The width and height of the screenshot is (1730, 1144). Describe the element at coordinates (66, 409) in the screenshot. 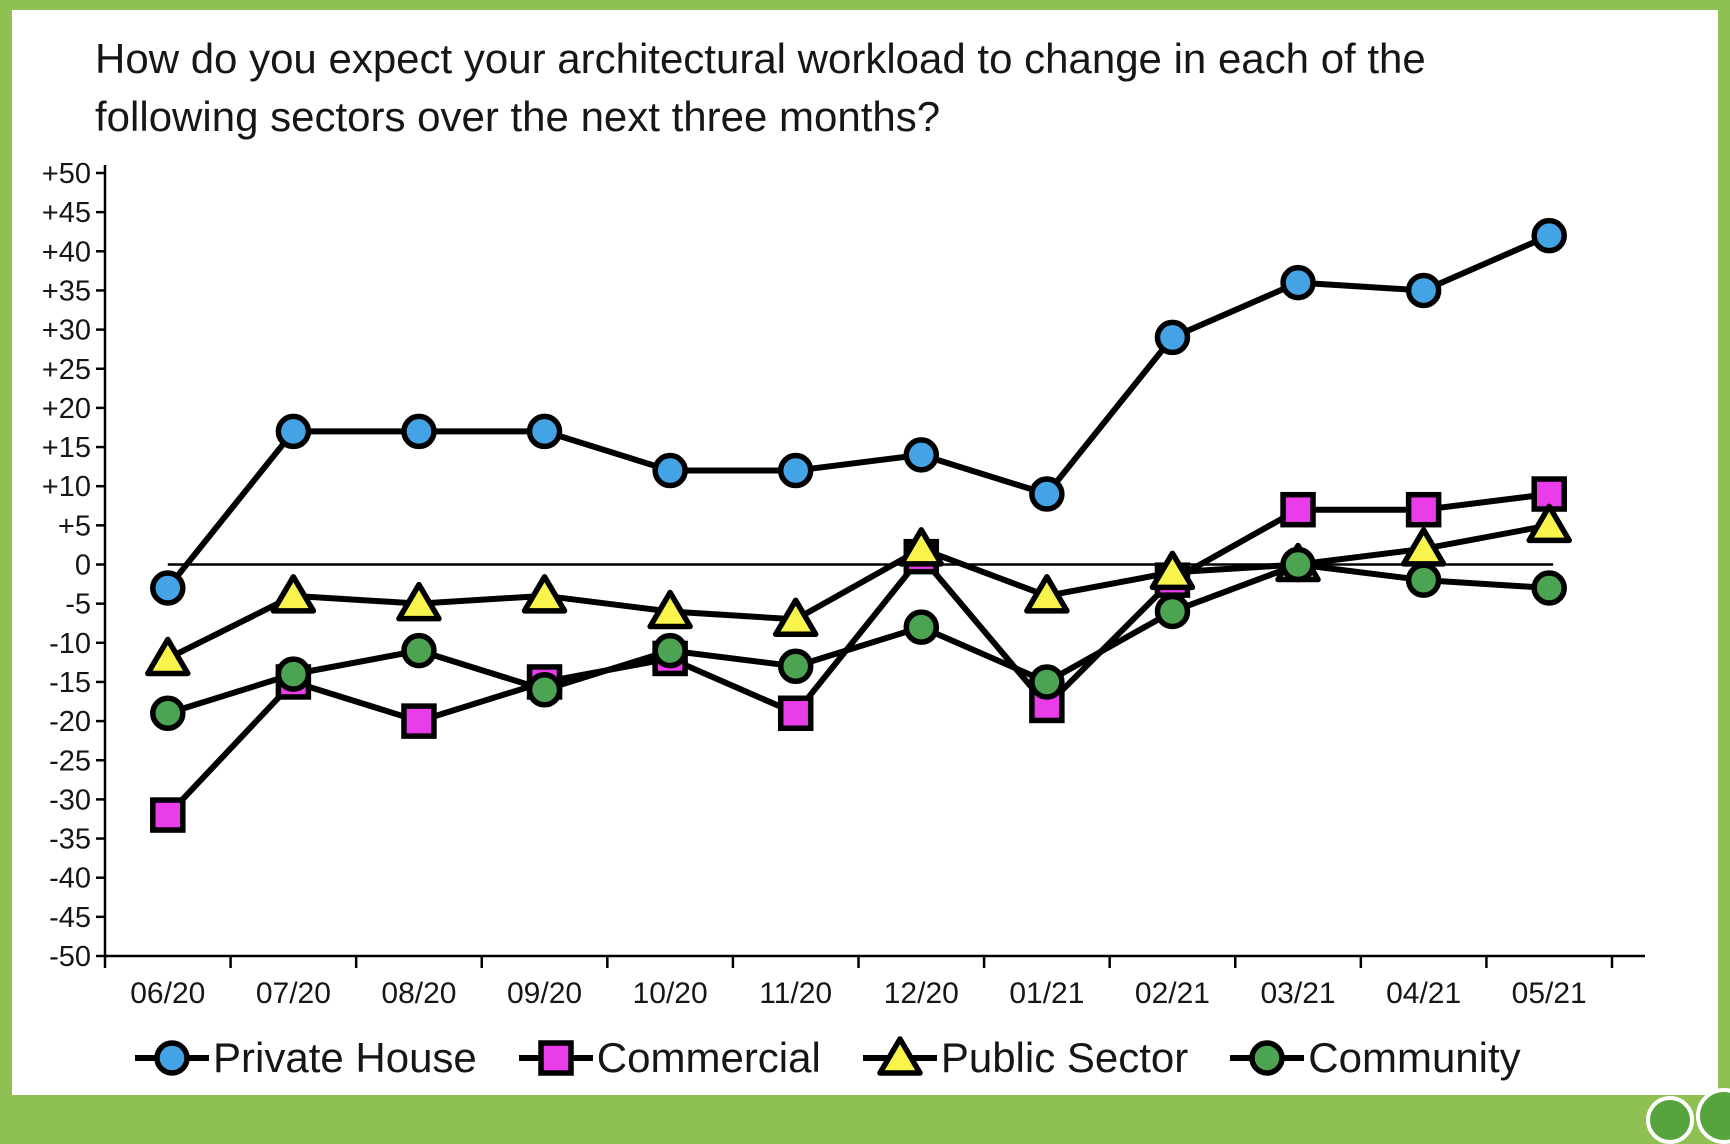

I see `y-tick-label: +20` at that location.